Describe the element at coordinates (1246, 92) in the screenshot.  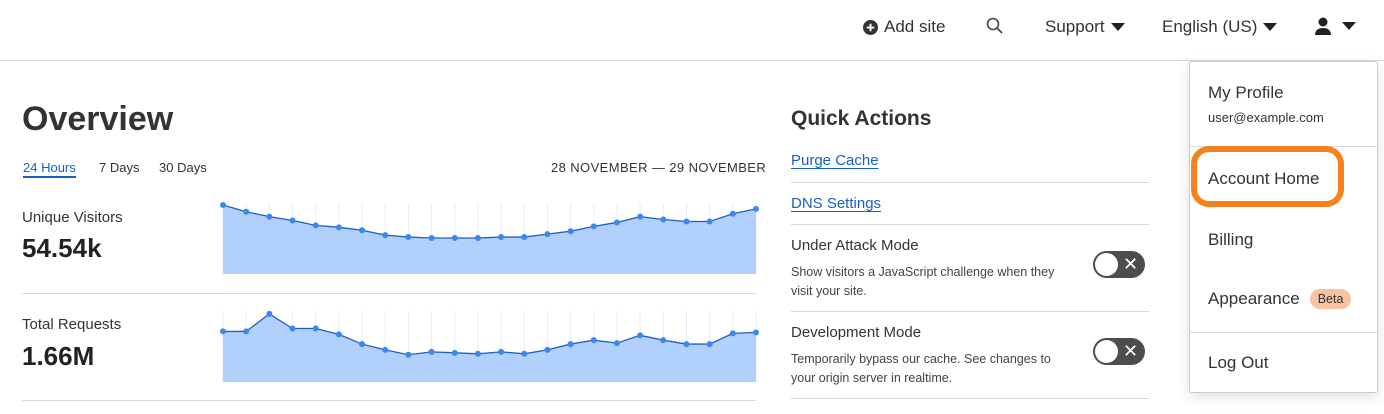
I see `menu-item-my-profile: My Profile` at that location.